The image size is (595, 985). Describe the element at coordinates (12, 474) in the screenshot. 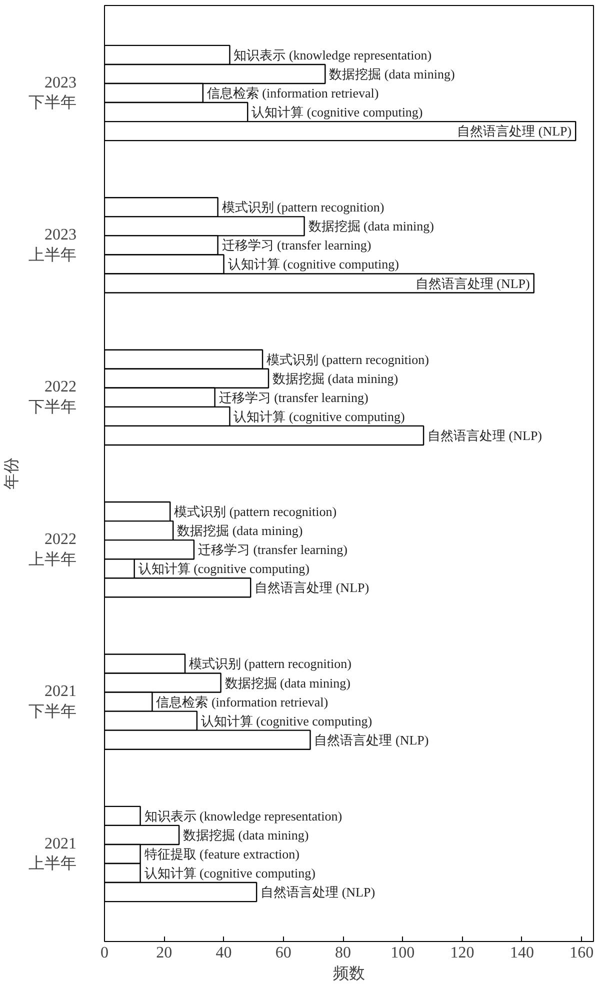

I see `y-axis-title: 年份` at that location.